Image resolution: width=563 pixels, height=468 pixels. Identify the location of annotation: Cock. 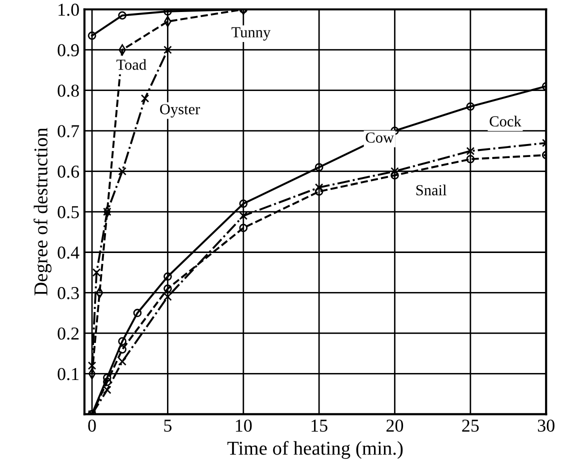
(506, 121).